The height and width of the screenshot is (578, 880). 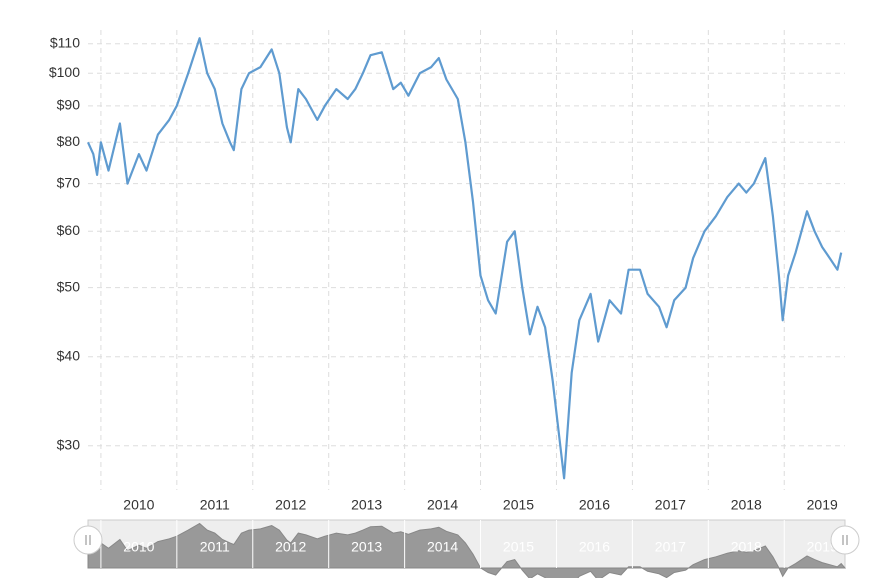 I want to click on y-tick-label: $50, so click(x=69, y=286).